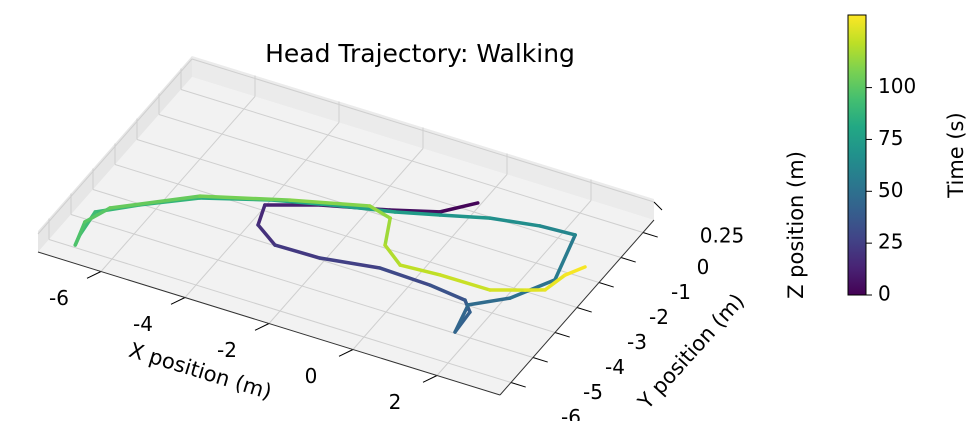 The height and width of the screenshot is (421, 971). Describe the element at coordinates (115, 146) in the screenshot. I see `grid-line` at that location.